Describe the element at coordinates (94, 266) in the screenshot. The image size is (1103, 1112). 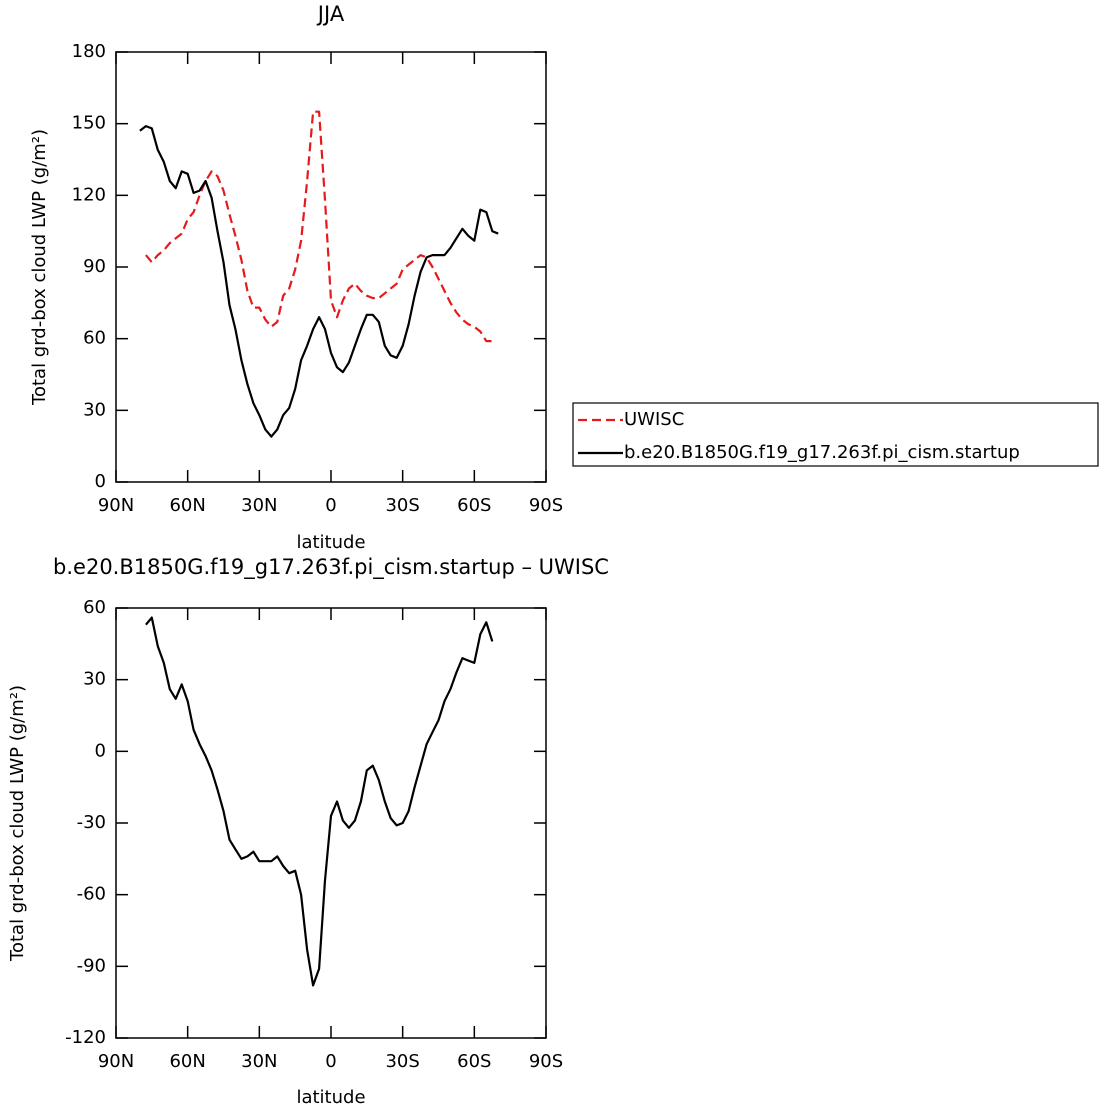
I see `y-tick-label: 90` at that location.